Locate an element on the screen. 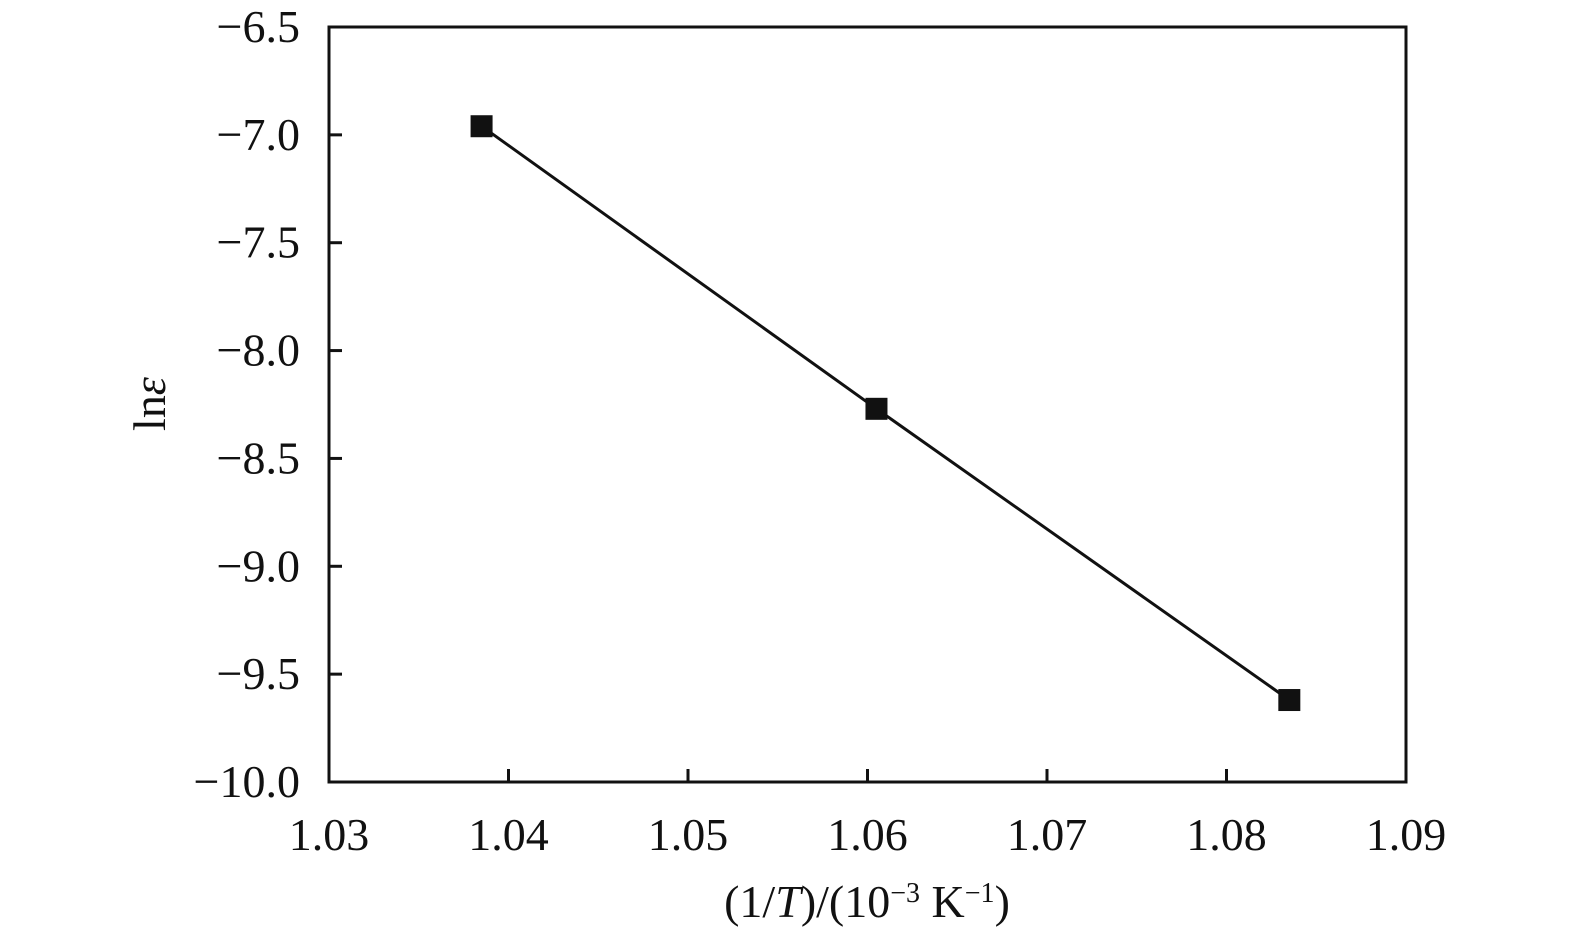  x-tick-label: 1.04 is located at coordinates (508, 834).